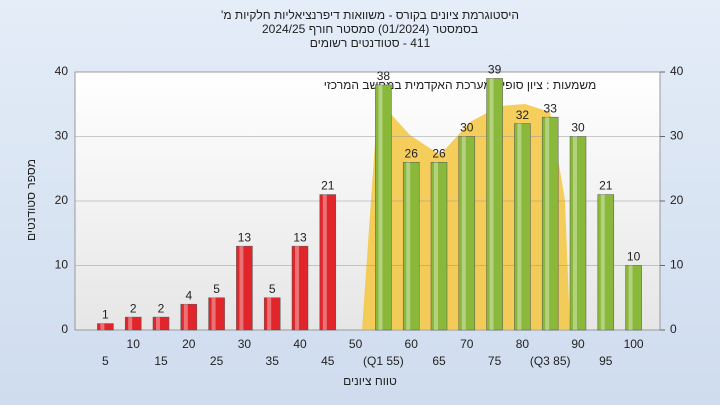  What do you see at coordinates (370, 43) in the screenshot?
I see `chart-subtitle: 411 - סטודנטים רשומים` at bounding box center [370, 43].